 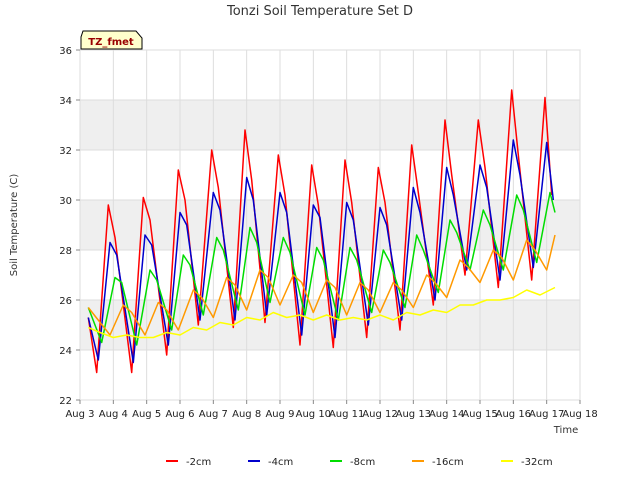 I want to click on y-tick-label: 36, so click(x=65, y=51).